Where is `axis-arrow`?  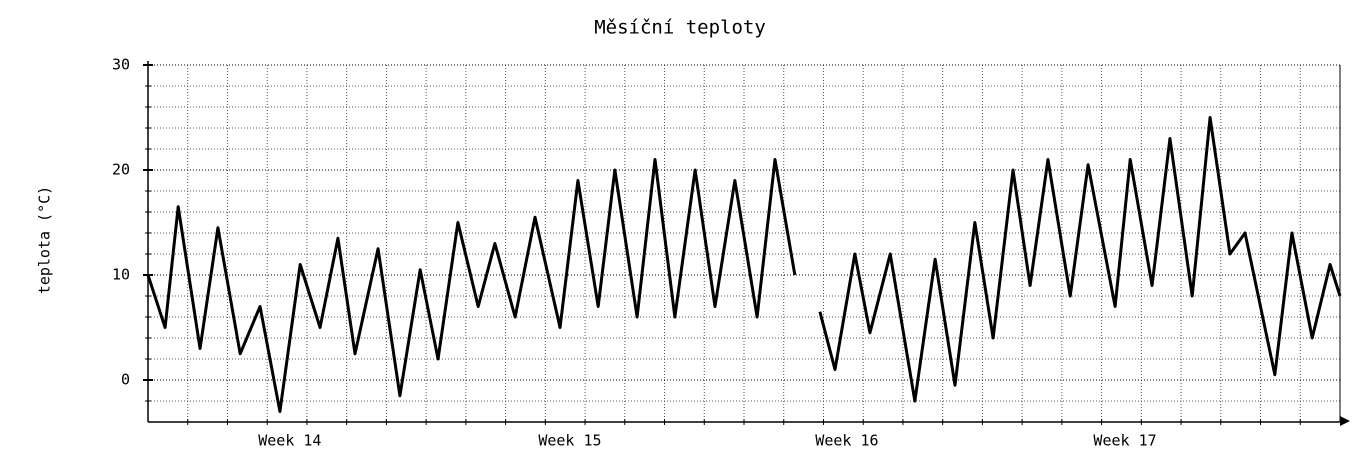
axis-arrow is located at coordinates (1345, 421).